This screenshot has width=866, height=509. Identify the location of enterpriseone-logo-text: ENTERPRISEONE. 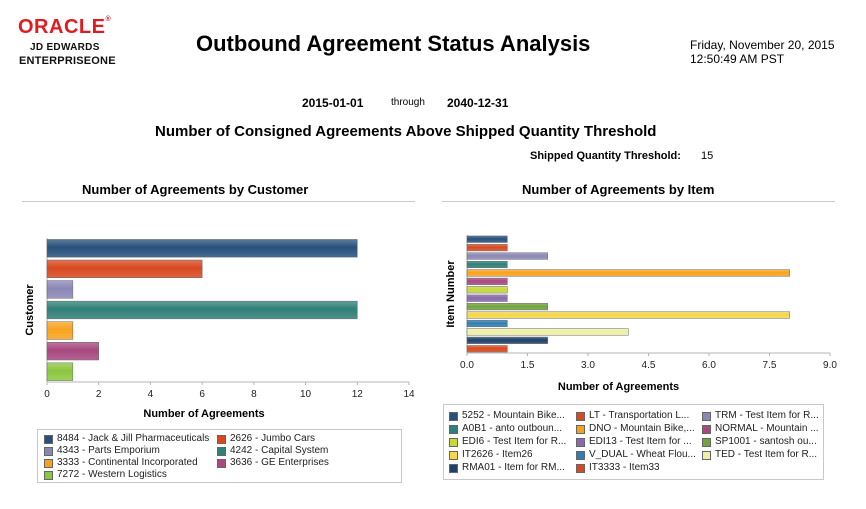
(67, 61).